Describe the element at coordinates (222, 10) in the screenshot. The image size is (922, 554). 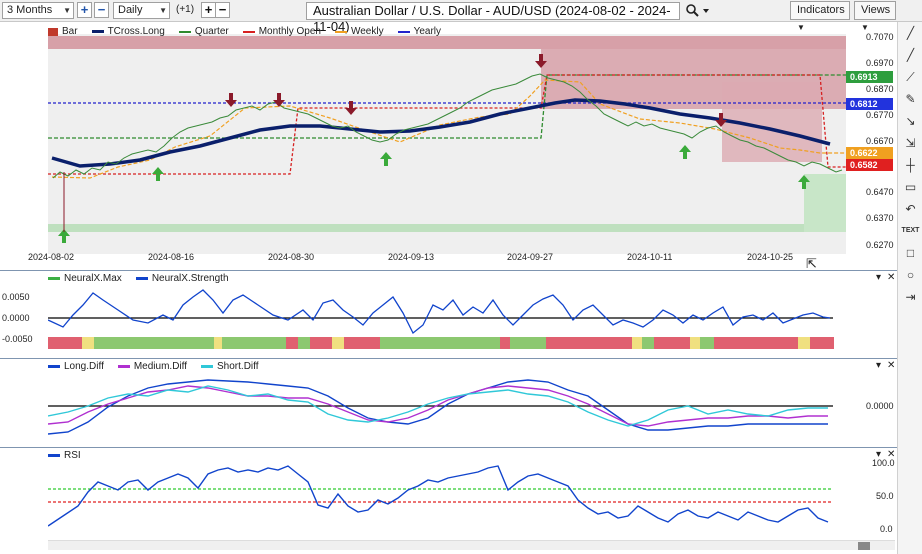
I see `remove-offset-button: −` at that location.